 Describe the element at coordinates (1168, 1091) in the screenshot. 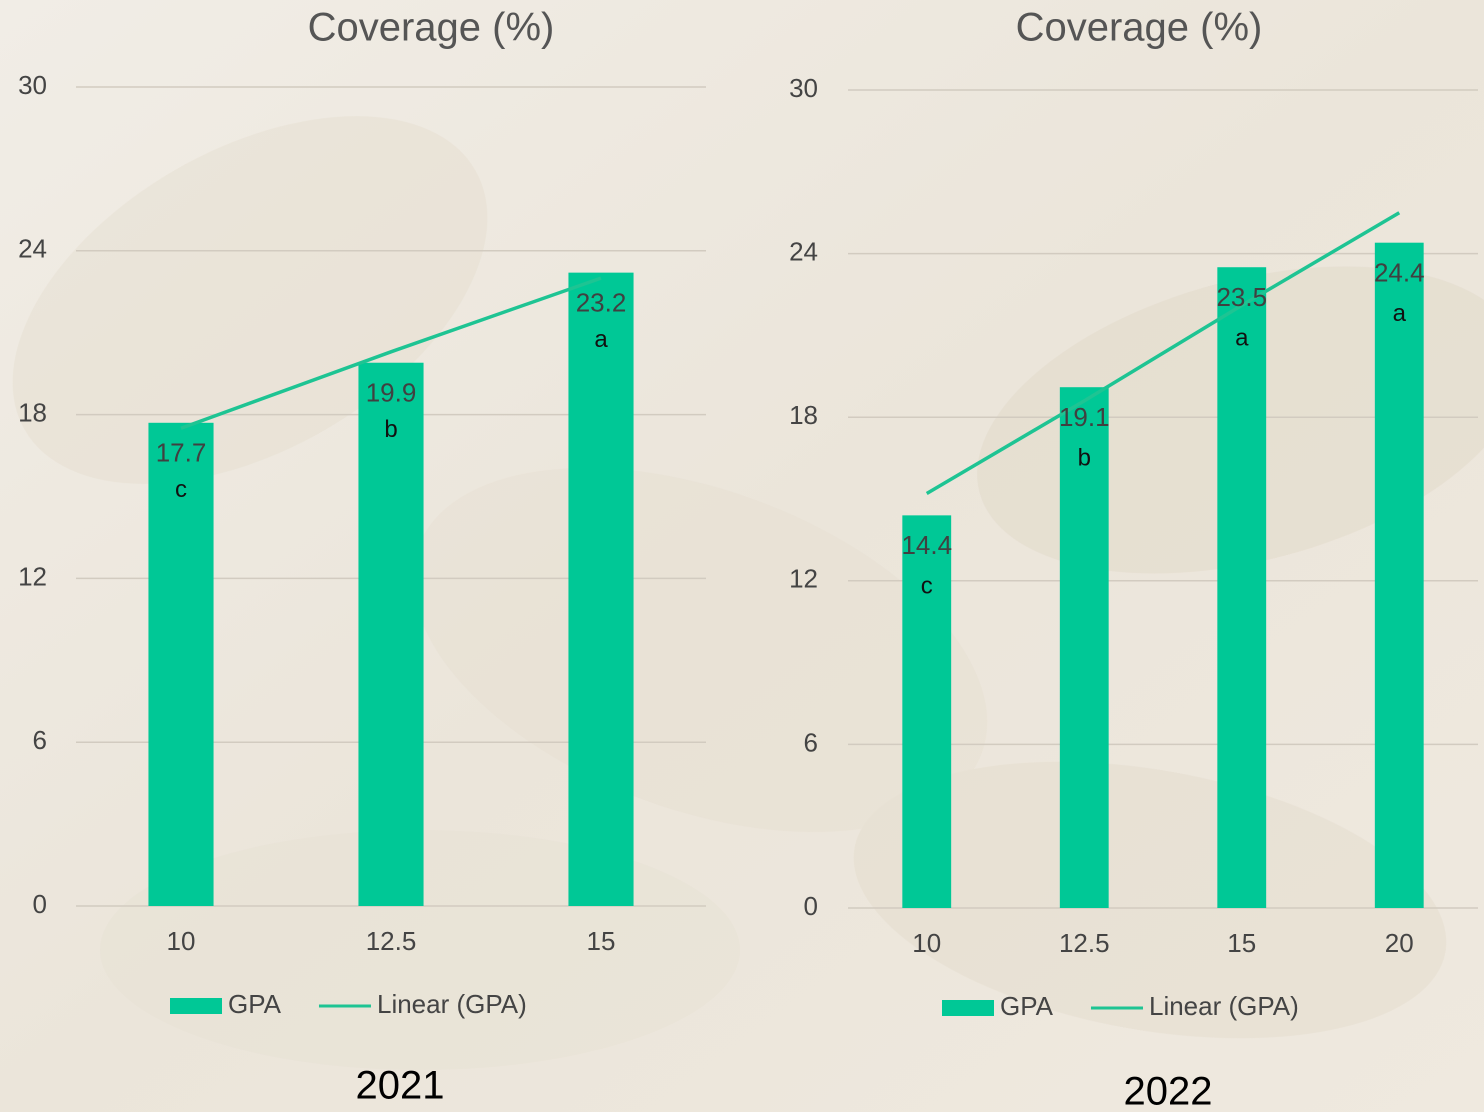

I see `chart-caption: 2022` at that location.